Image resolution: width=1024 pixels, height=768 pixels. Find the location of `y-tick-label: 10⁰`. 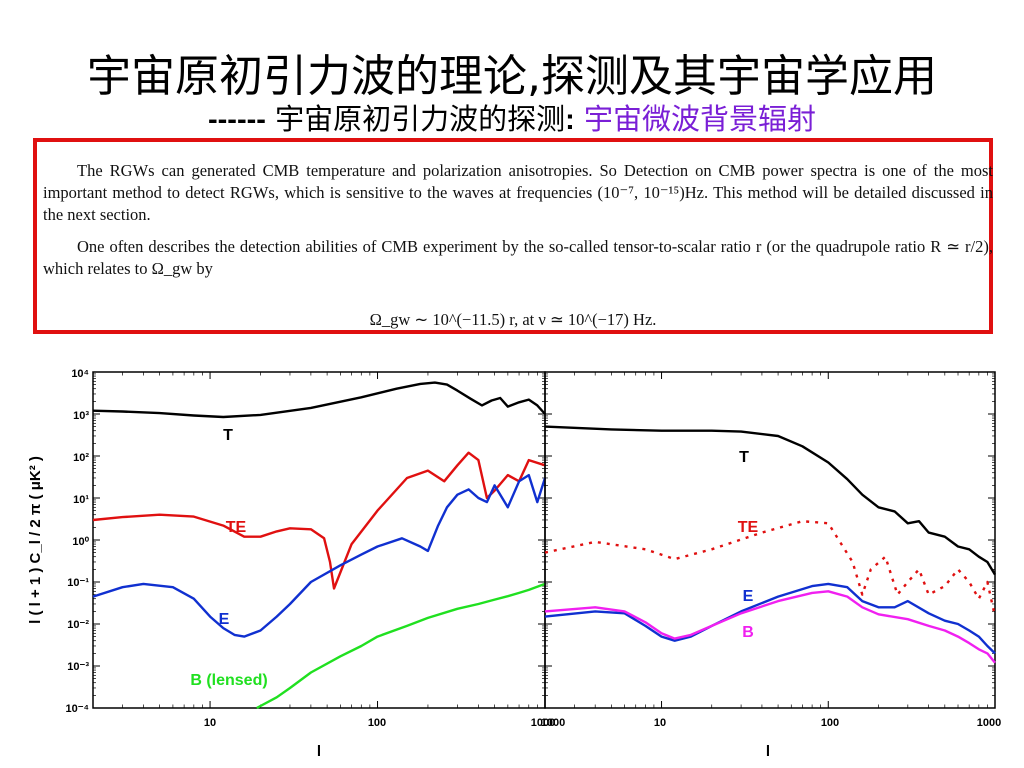

y-tick-label: 10⁰ is located at coordinates (80, 542).